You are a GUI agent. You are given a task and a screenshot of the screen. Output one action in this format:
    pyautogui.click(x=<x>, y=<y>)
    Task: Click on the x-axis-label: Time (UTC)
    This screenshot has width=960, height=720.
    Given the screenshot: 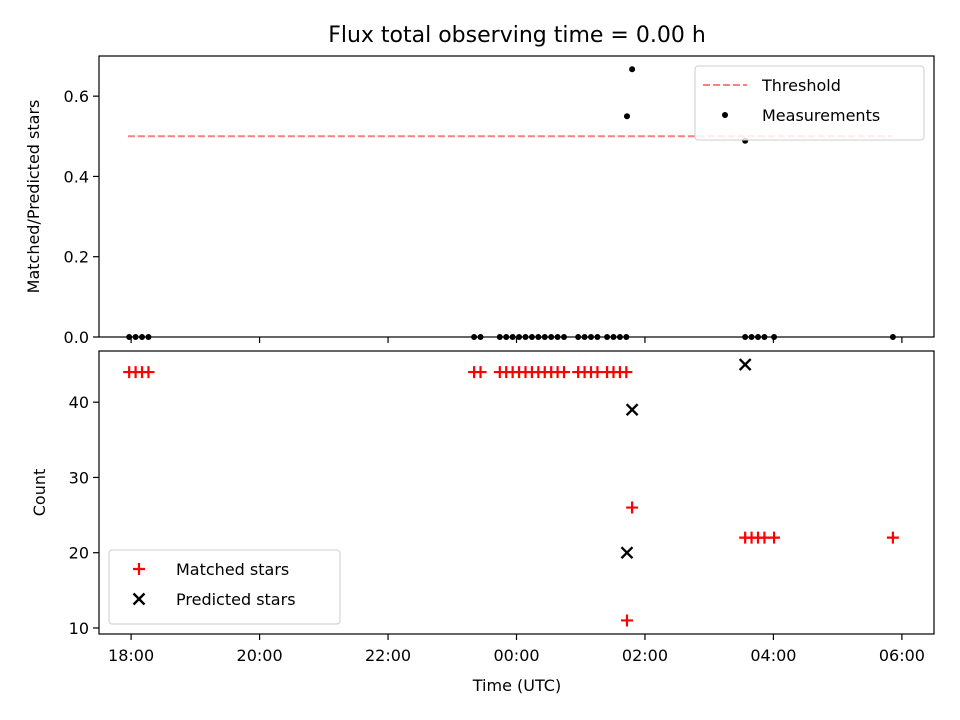 What is the action you would take?
    pyautogui.click(x=516, y=685)
    